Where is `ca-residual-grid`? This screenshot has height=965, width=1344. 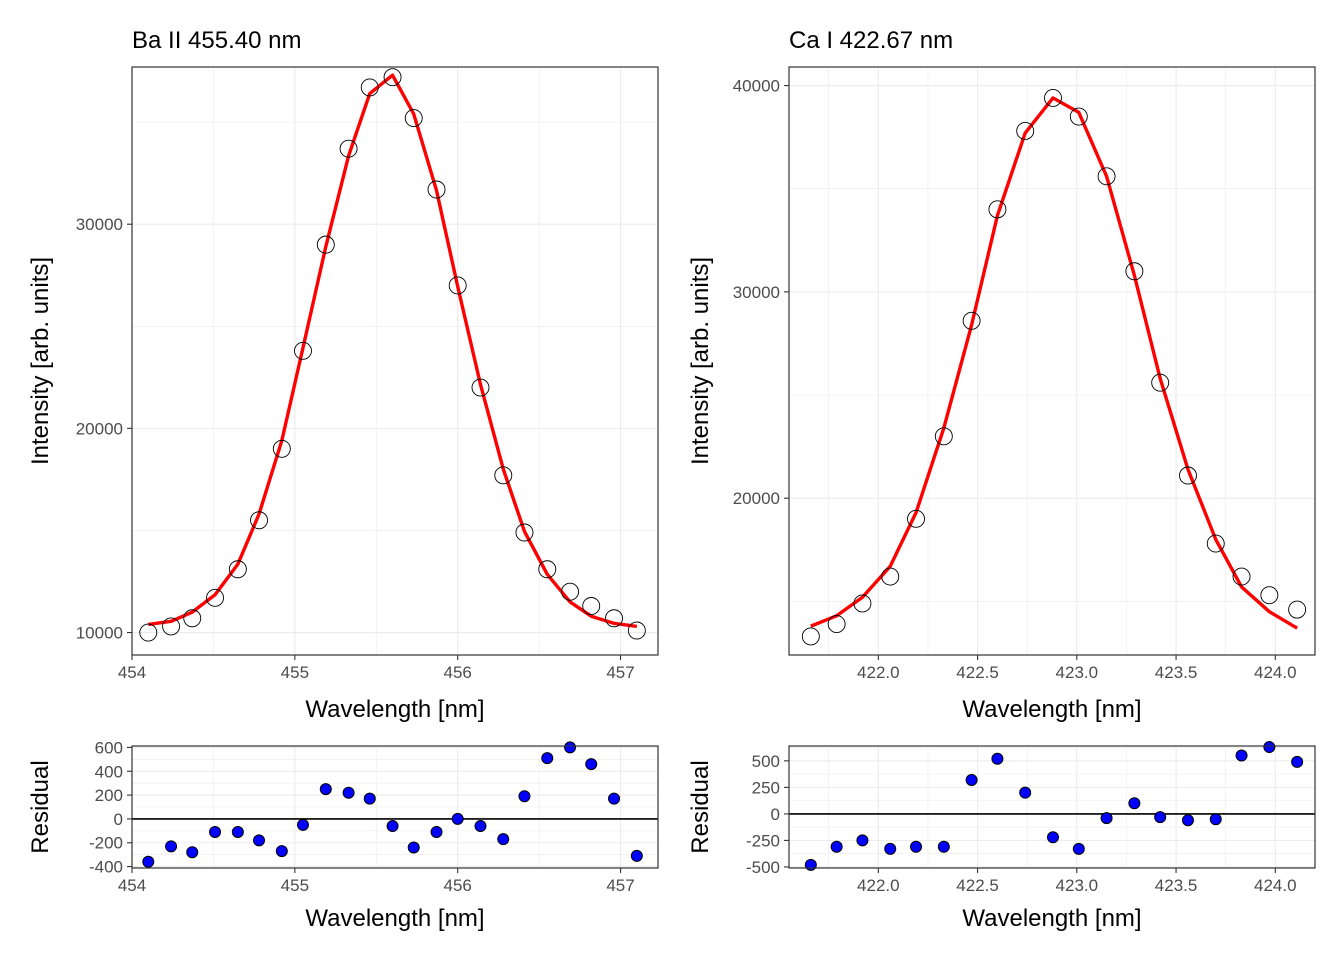
ca-residual-grid is located at coordinates (1052, 807).